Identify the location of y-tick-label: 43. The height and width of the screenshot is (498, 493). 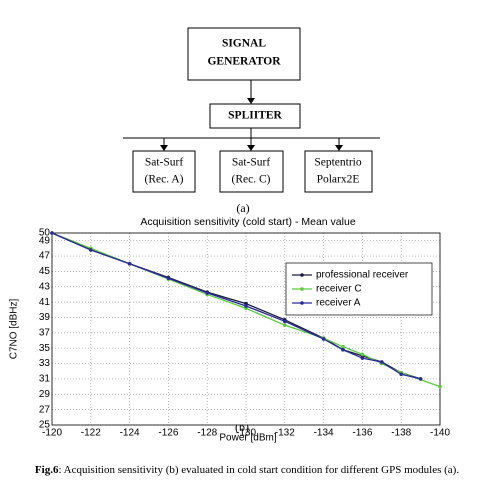
(45, 286).